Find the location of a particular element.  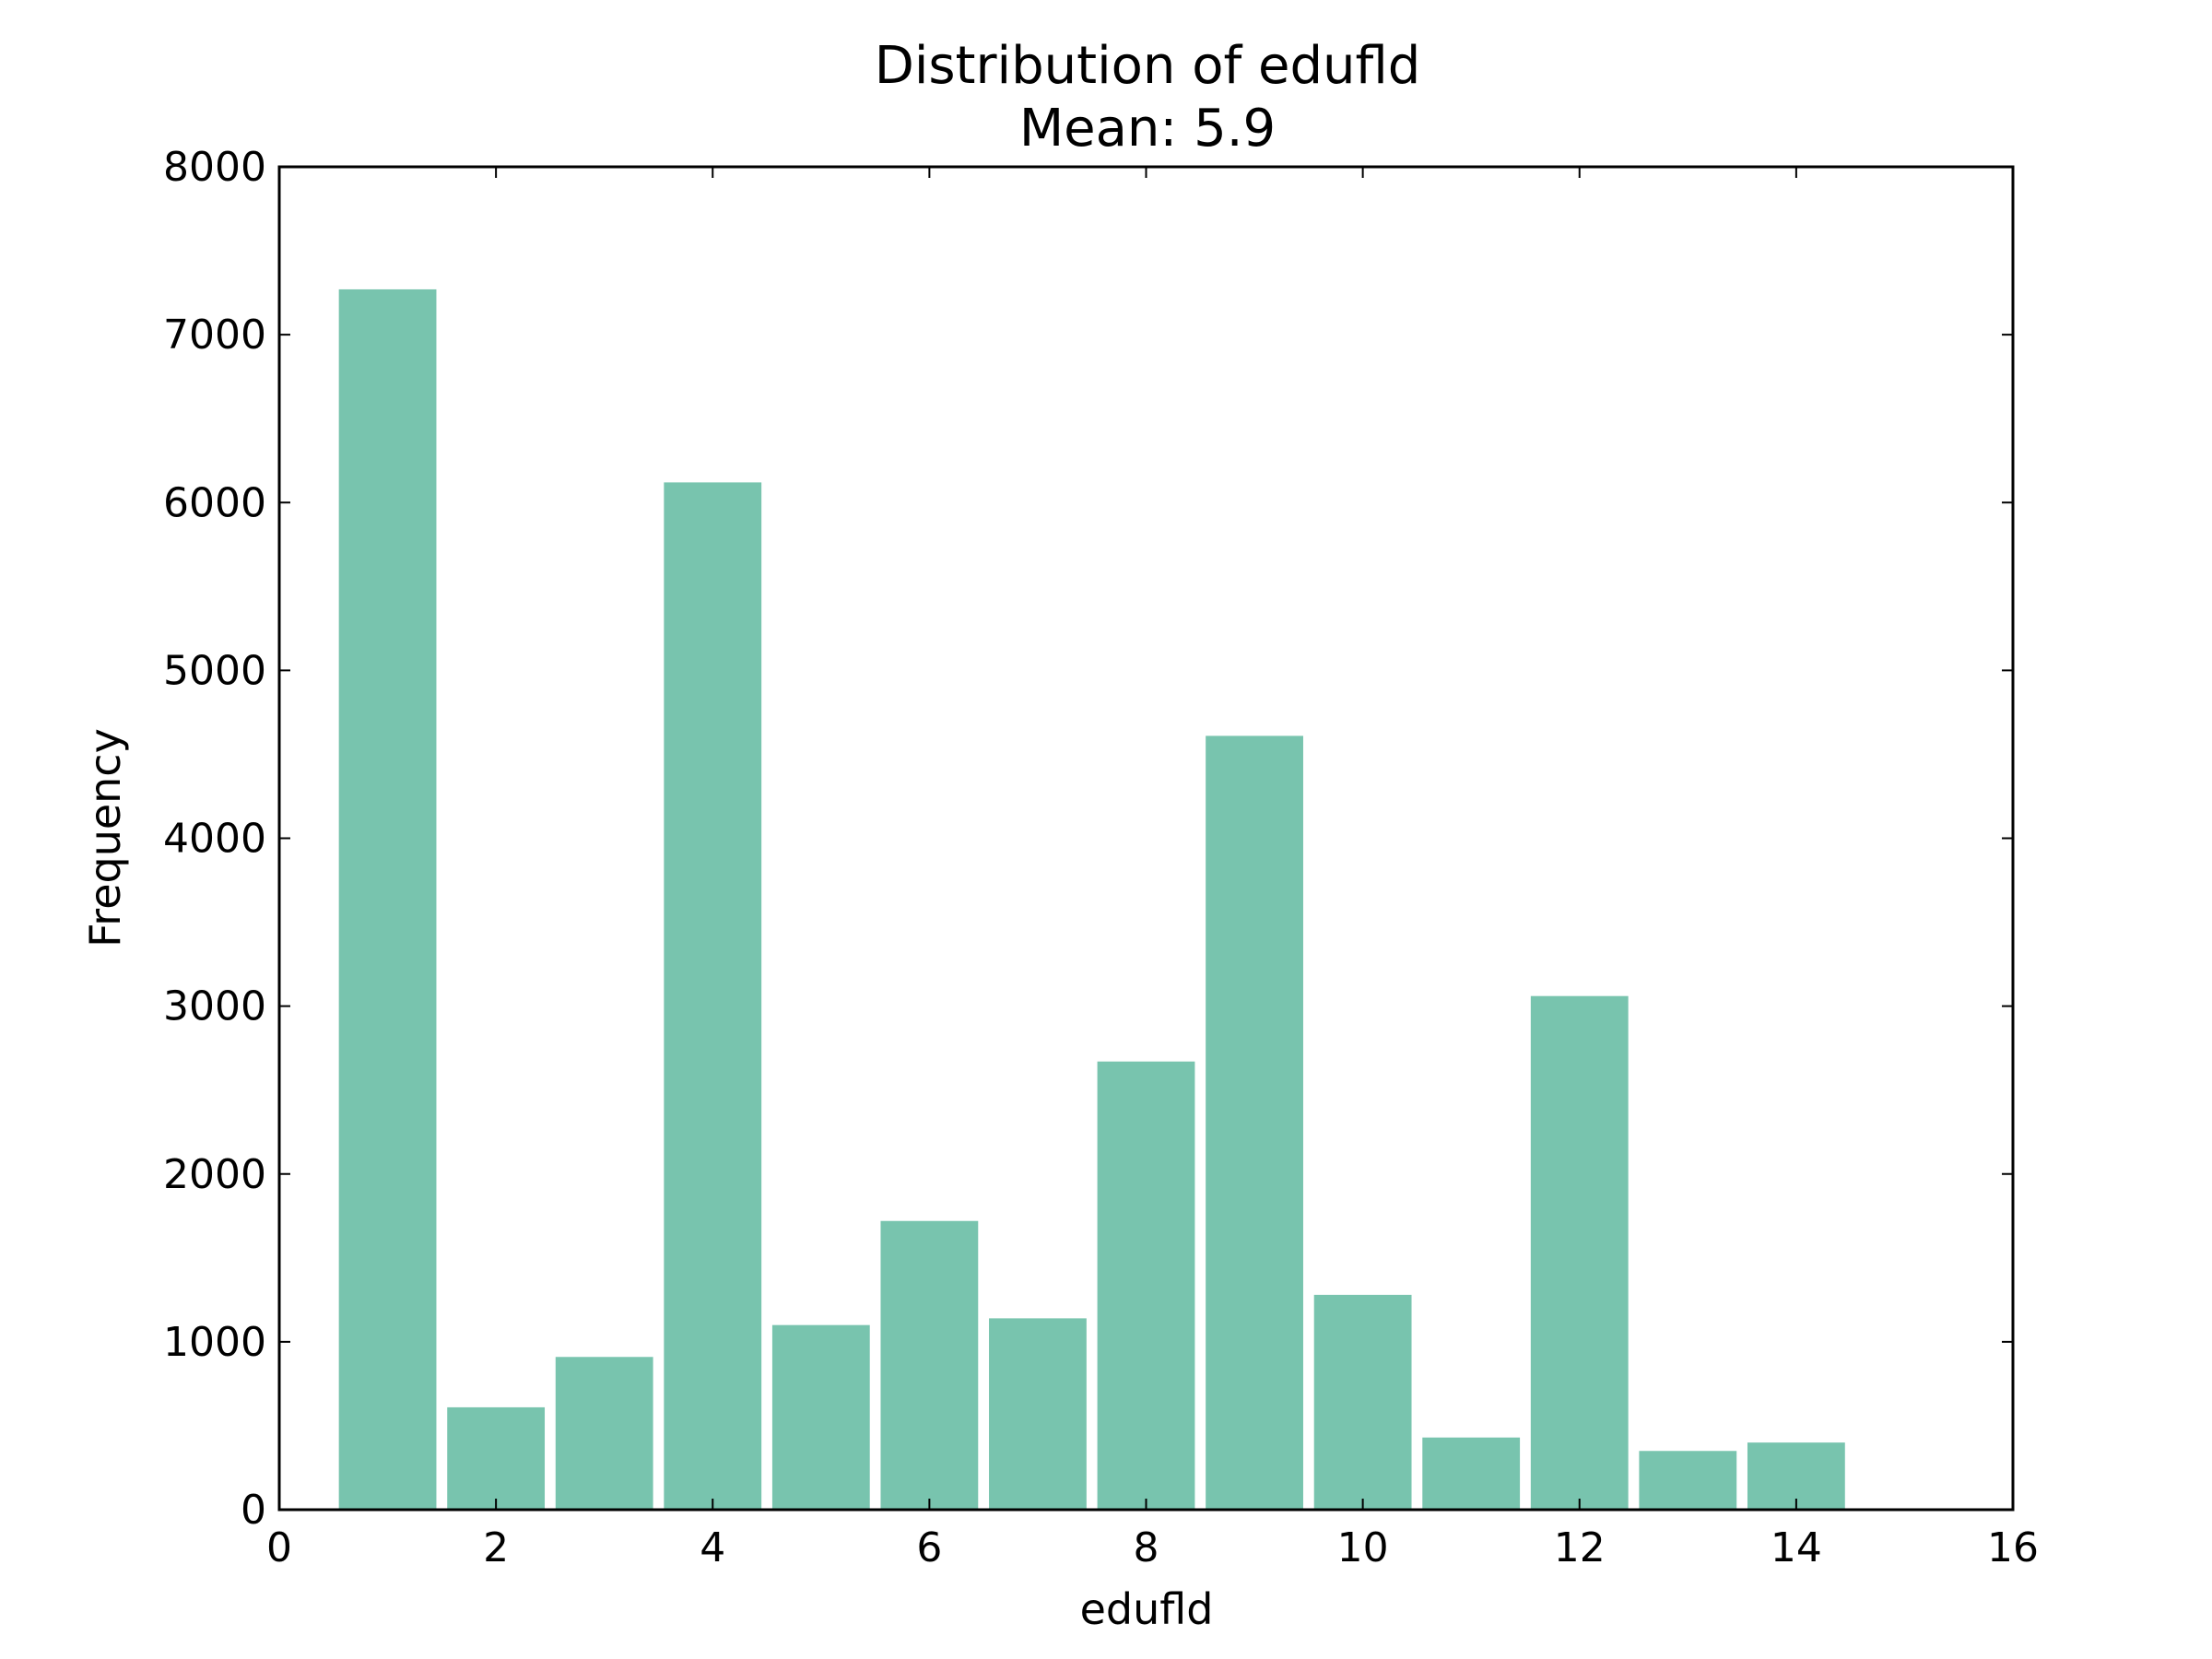

x-tick-label: 8 is located at coordinates (1146, 1547).